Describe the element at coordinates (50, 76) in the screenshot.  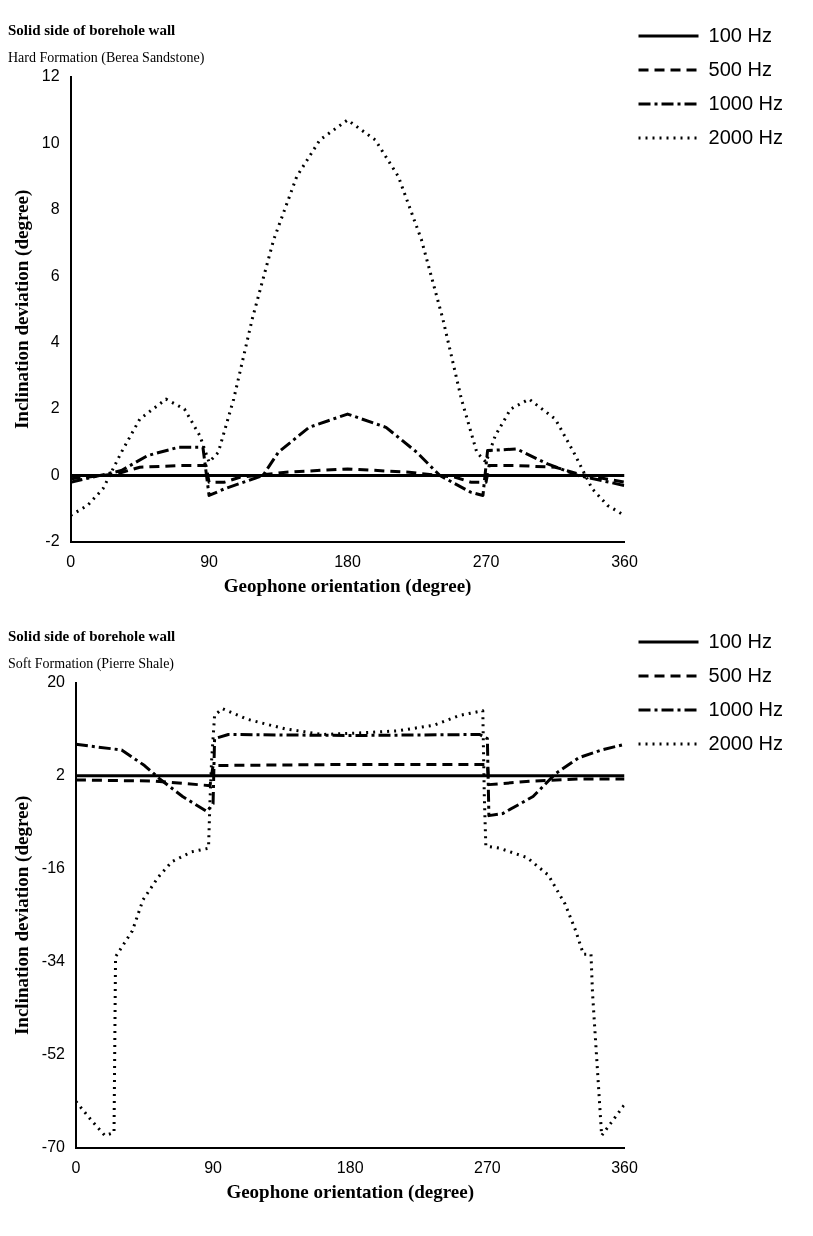
I see `y-tick-label: 12` at that location.